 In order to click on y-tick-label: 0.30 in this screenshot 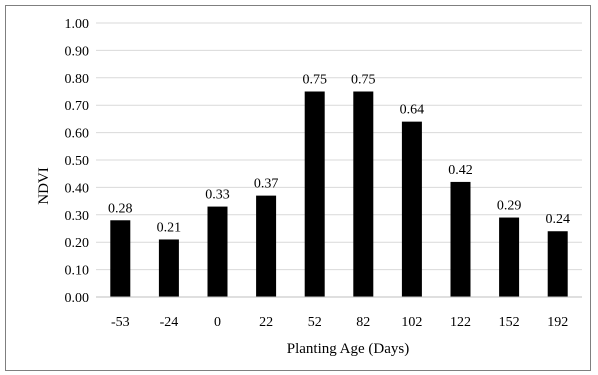, I will do `click(77, 216)`.